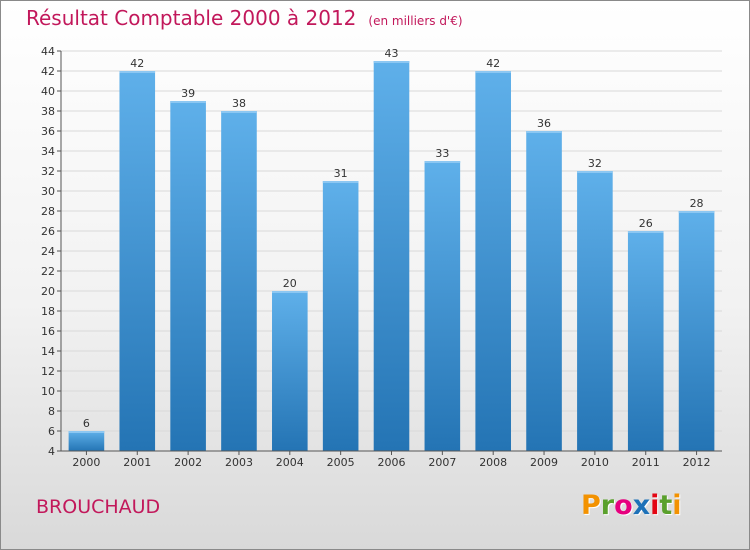  Describe the element at coordinates (48, 291) in the screenshot. I see `y-tick-label: 20` at that location.